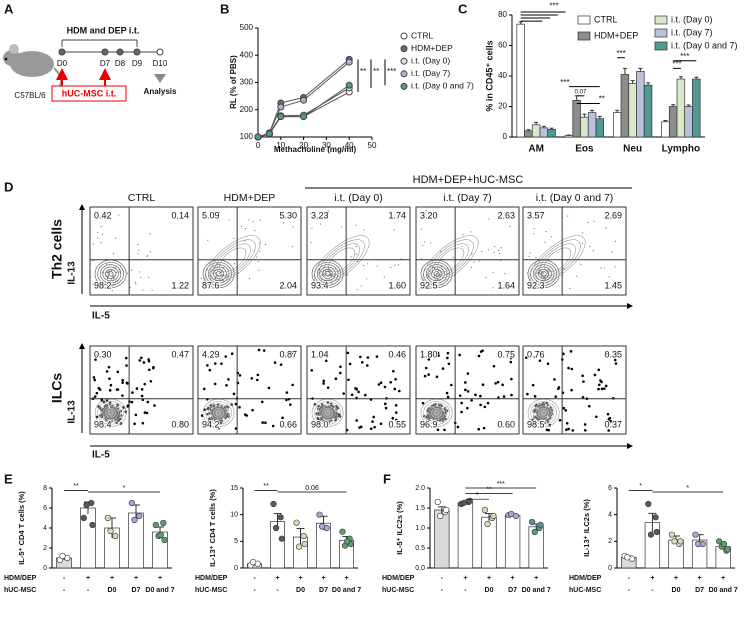 The image size is (753, 626). Describe the element at coordinates (432, 48) in the screenshot. I see `legend-label: HDM+DEP` at that location.